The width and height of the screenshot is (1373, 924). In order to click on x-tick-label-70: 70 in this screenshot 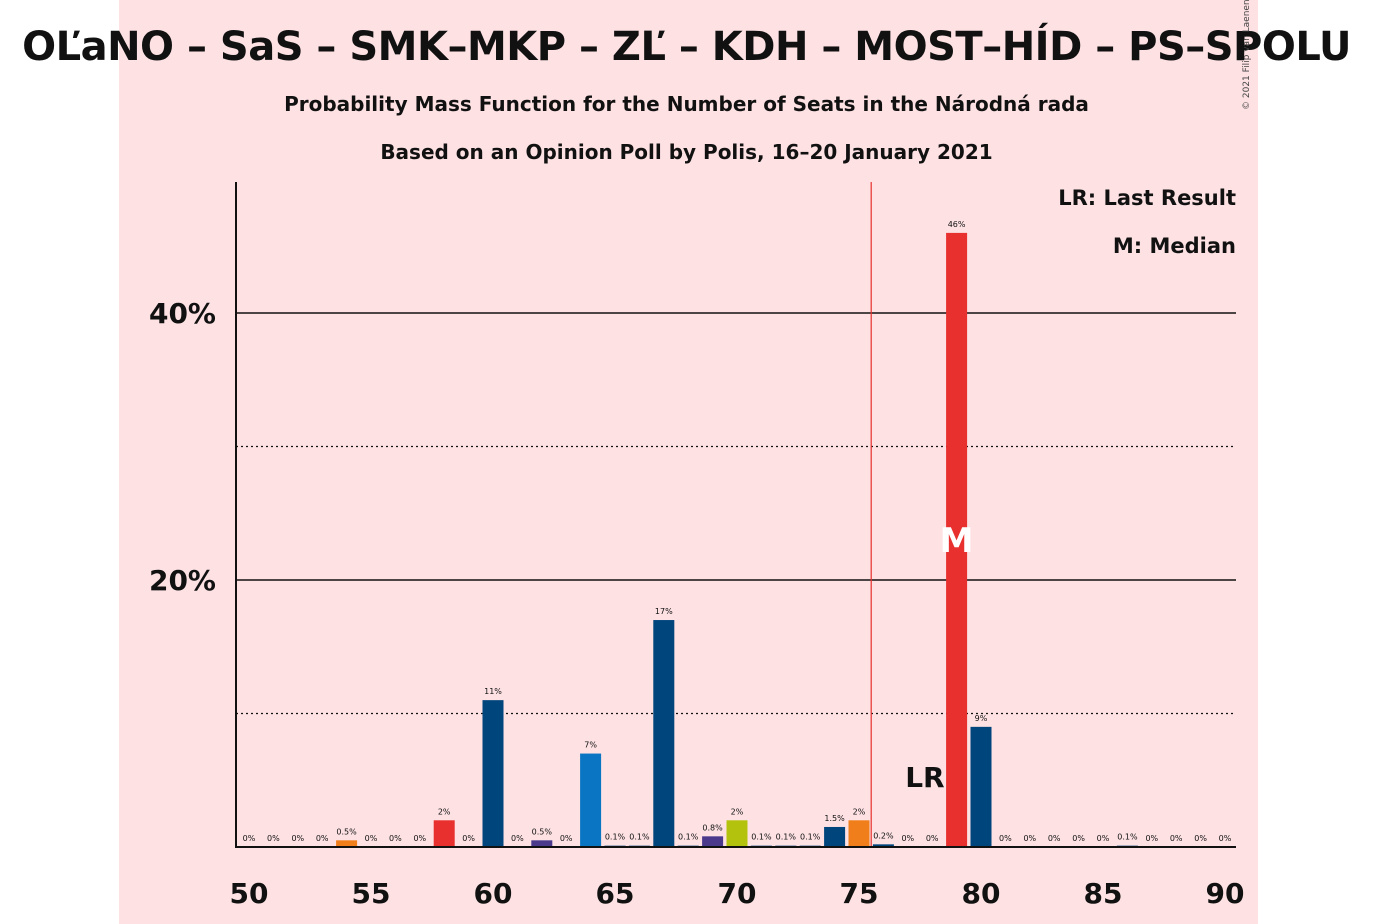, I will do `click(737, 893)`.